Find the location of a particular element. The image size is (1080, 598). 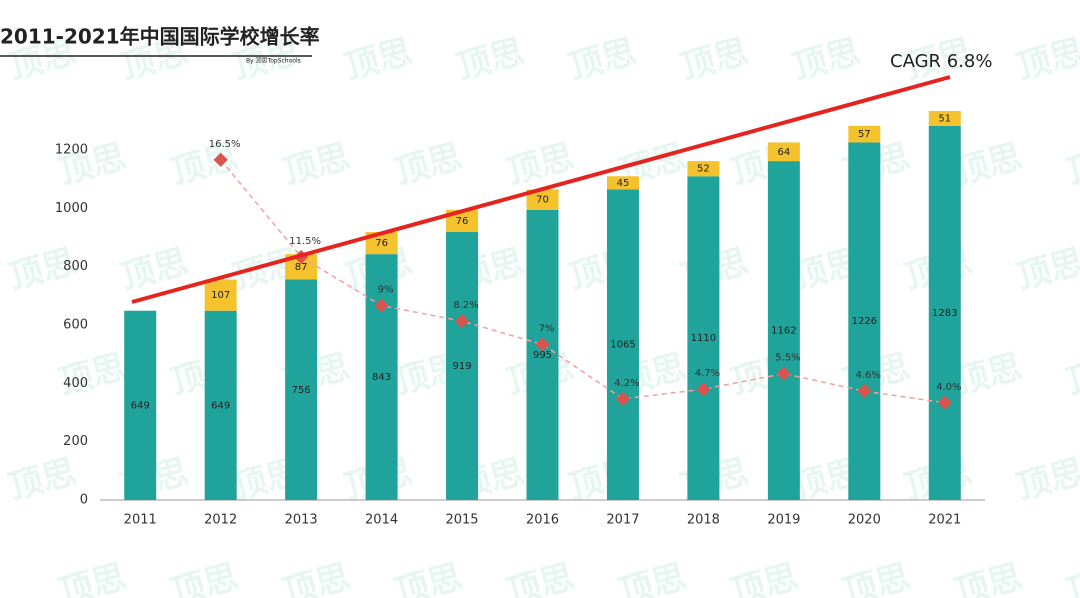

data-label: 1283 is located at coordinates (944, 313).